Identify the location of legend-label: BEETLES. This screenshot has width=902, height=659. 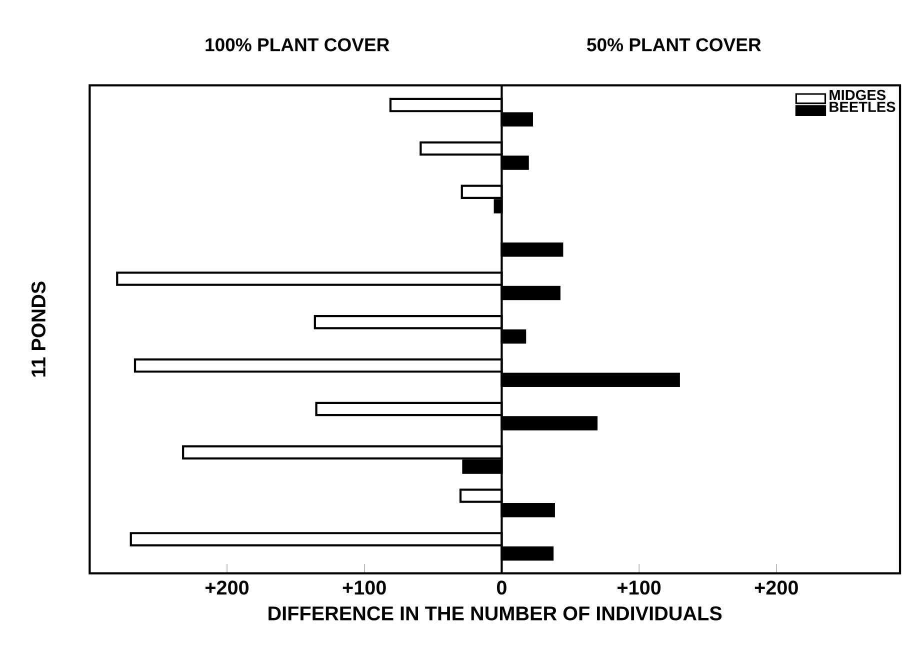
(863, 107).